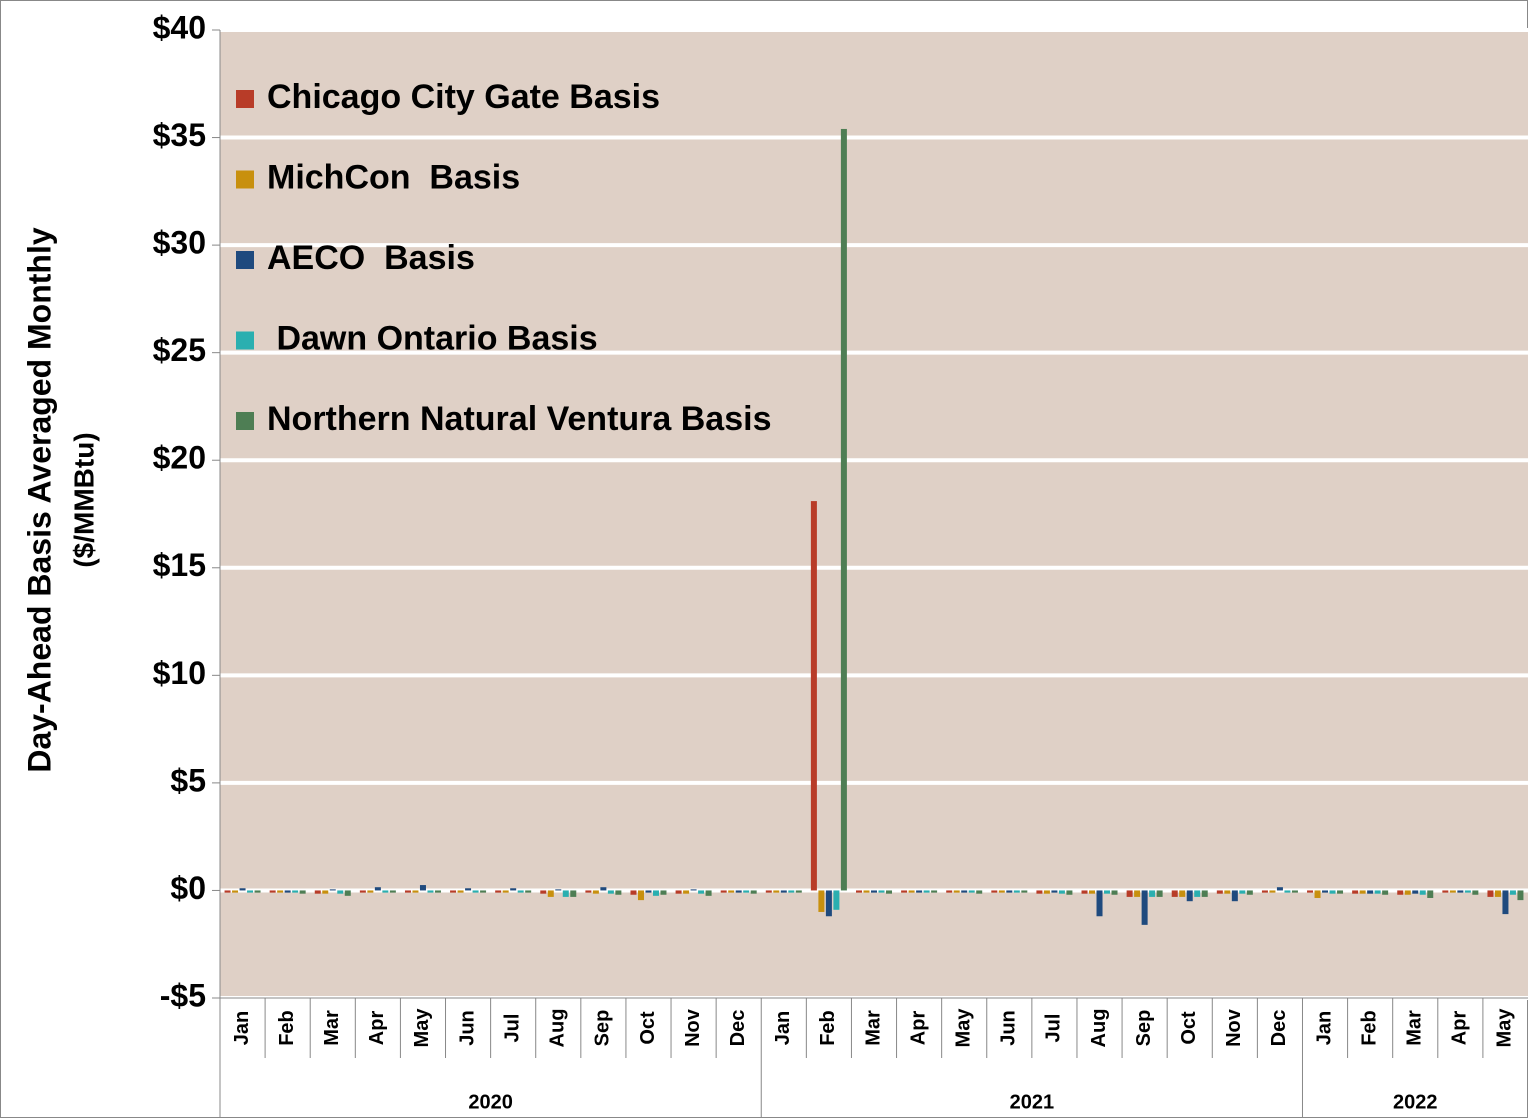  I want to click on x-tick-label: Jun, so click(1009, 1028).